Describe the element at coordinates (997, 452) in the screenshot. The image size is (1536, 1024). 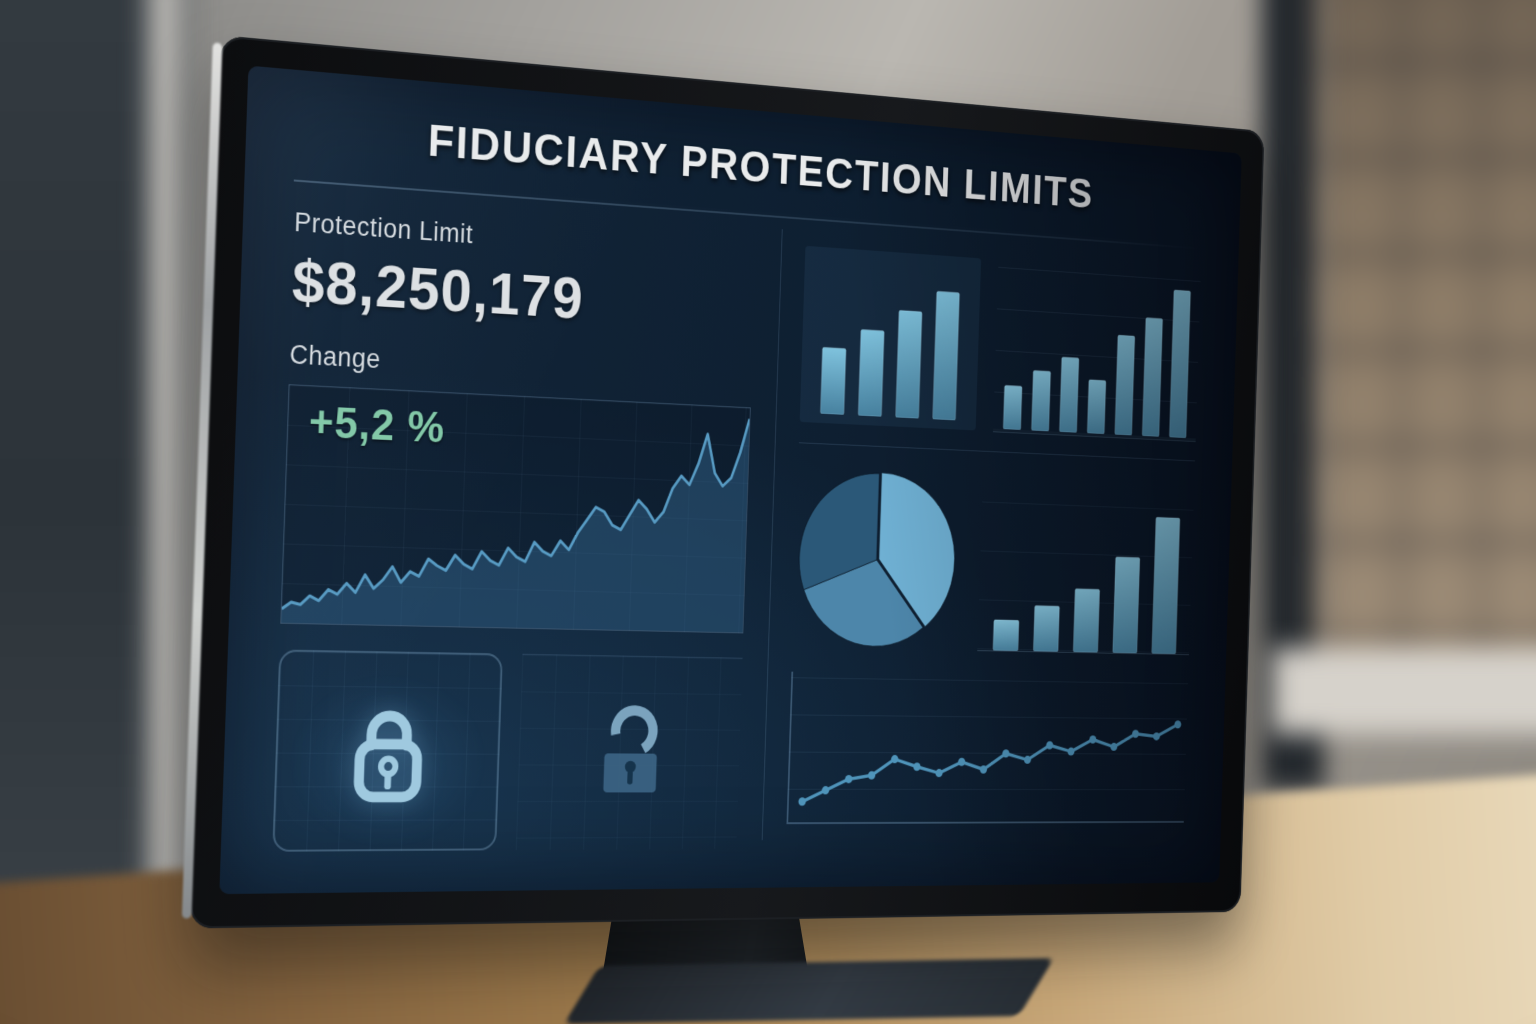
I see `section-divider` at that location.